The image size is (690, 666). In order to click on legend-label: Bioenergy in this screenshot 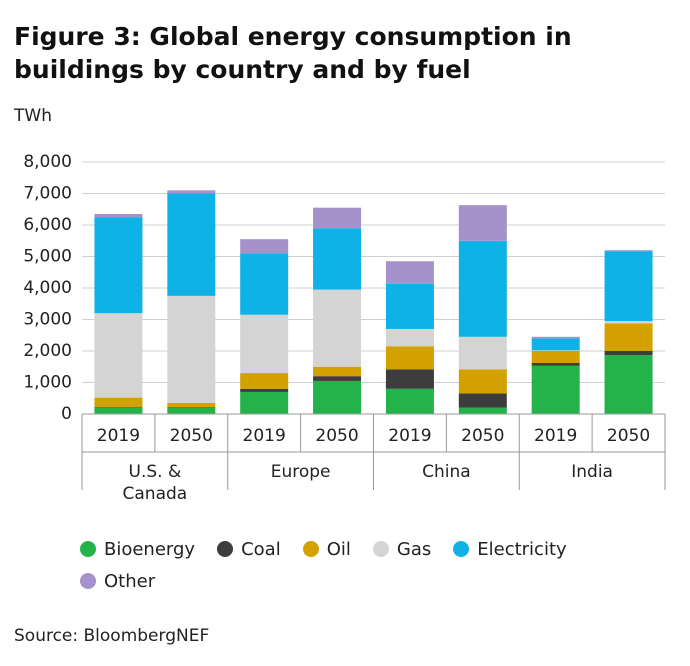, I will do `click(150, 549)`.